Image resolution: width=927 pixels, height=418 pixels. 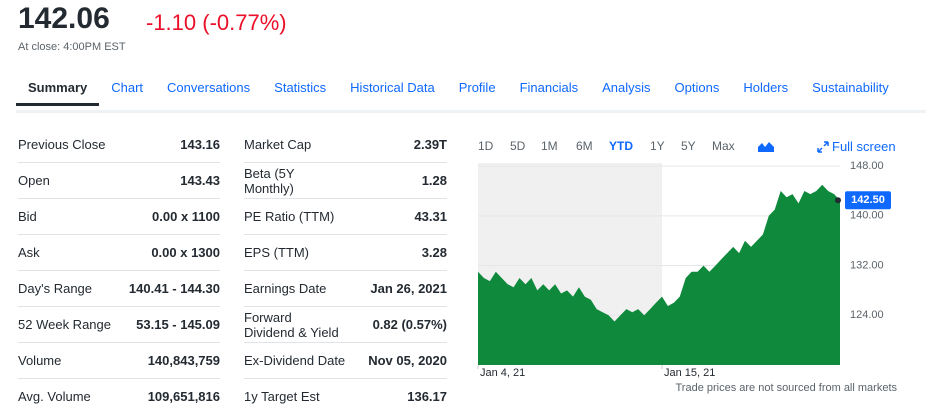 What do you see at coordinates (58, 93) in the screenshot?
I see `tab: Summary` at bounding box center [58, 93].